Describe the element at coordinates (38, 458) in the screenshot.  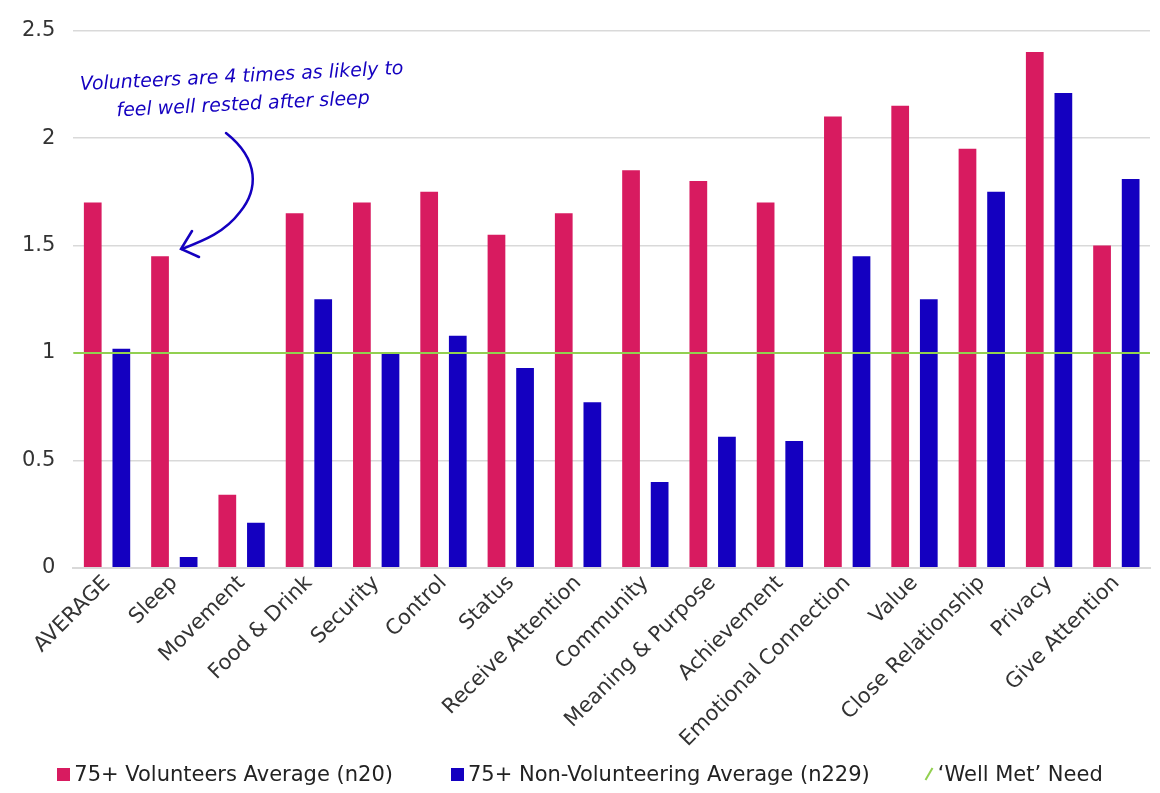
I see `y-tick-label: 0.5` at that location.